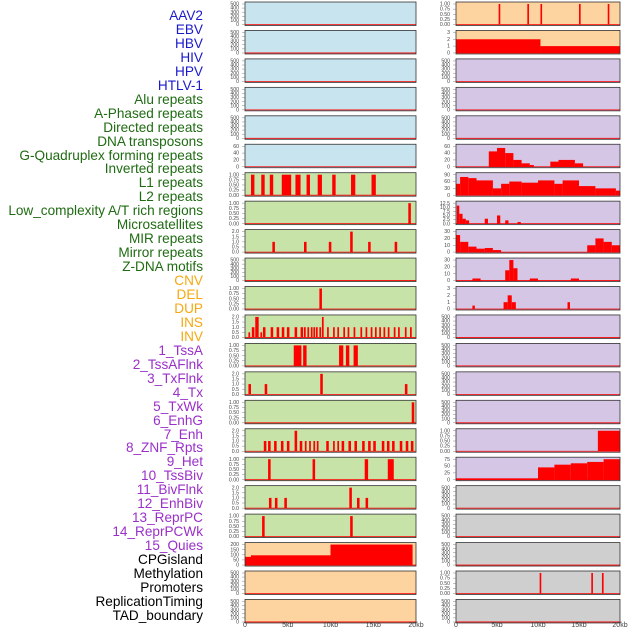 This screenshot has width=630, height=630. Describe the element at coordinates (169, 490) in the screenshot. I see `row-label: 11_BivFlnk` at that location.